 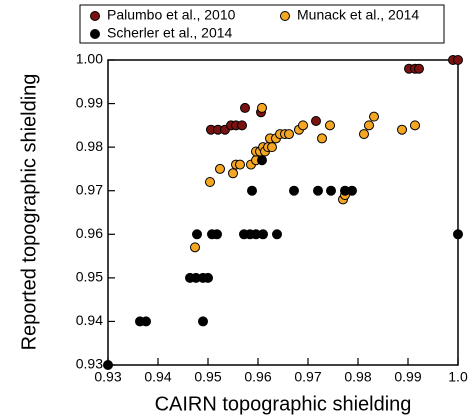 What do you see at coordinates (171, 15) in the screenshot?
I see `legend-label: Palumbo et al., 2010` at bounding box center [171, 15].